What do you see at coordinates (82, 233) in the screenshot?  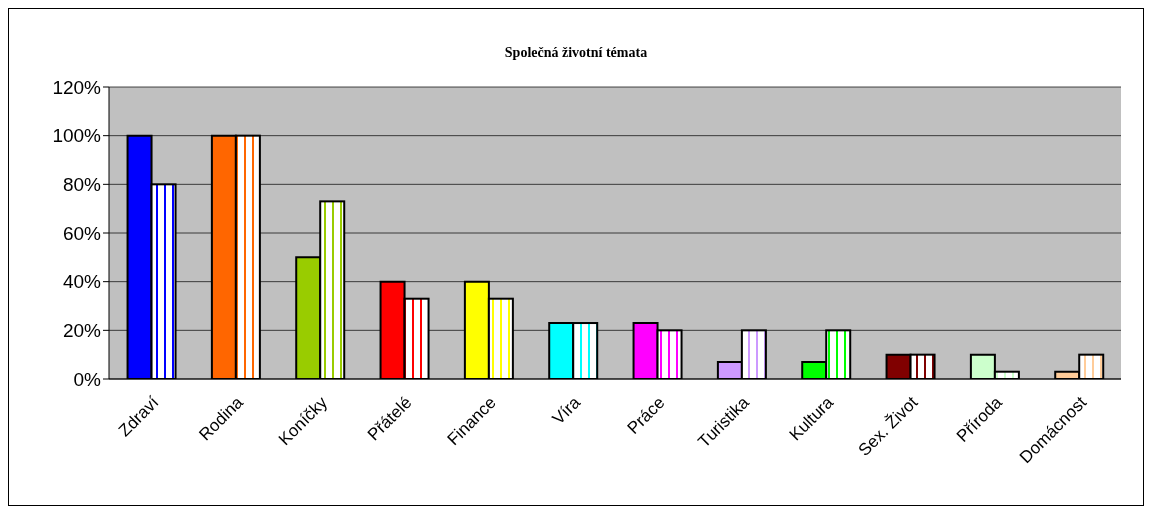 I see `y-tick-label: 60%` at bounding box center [82, 233].